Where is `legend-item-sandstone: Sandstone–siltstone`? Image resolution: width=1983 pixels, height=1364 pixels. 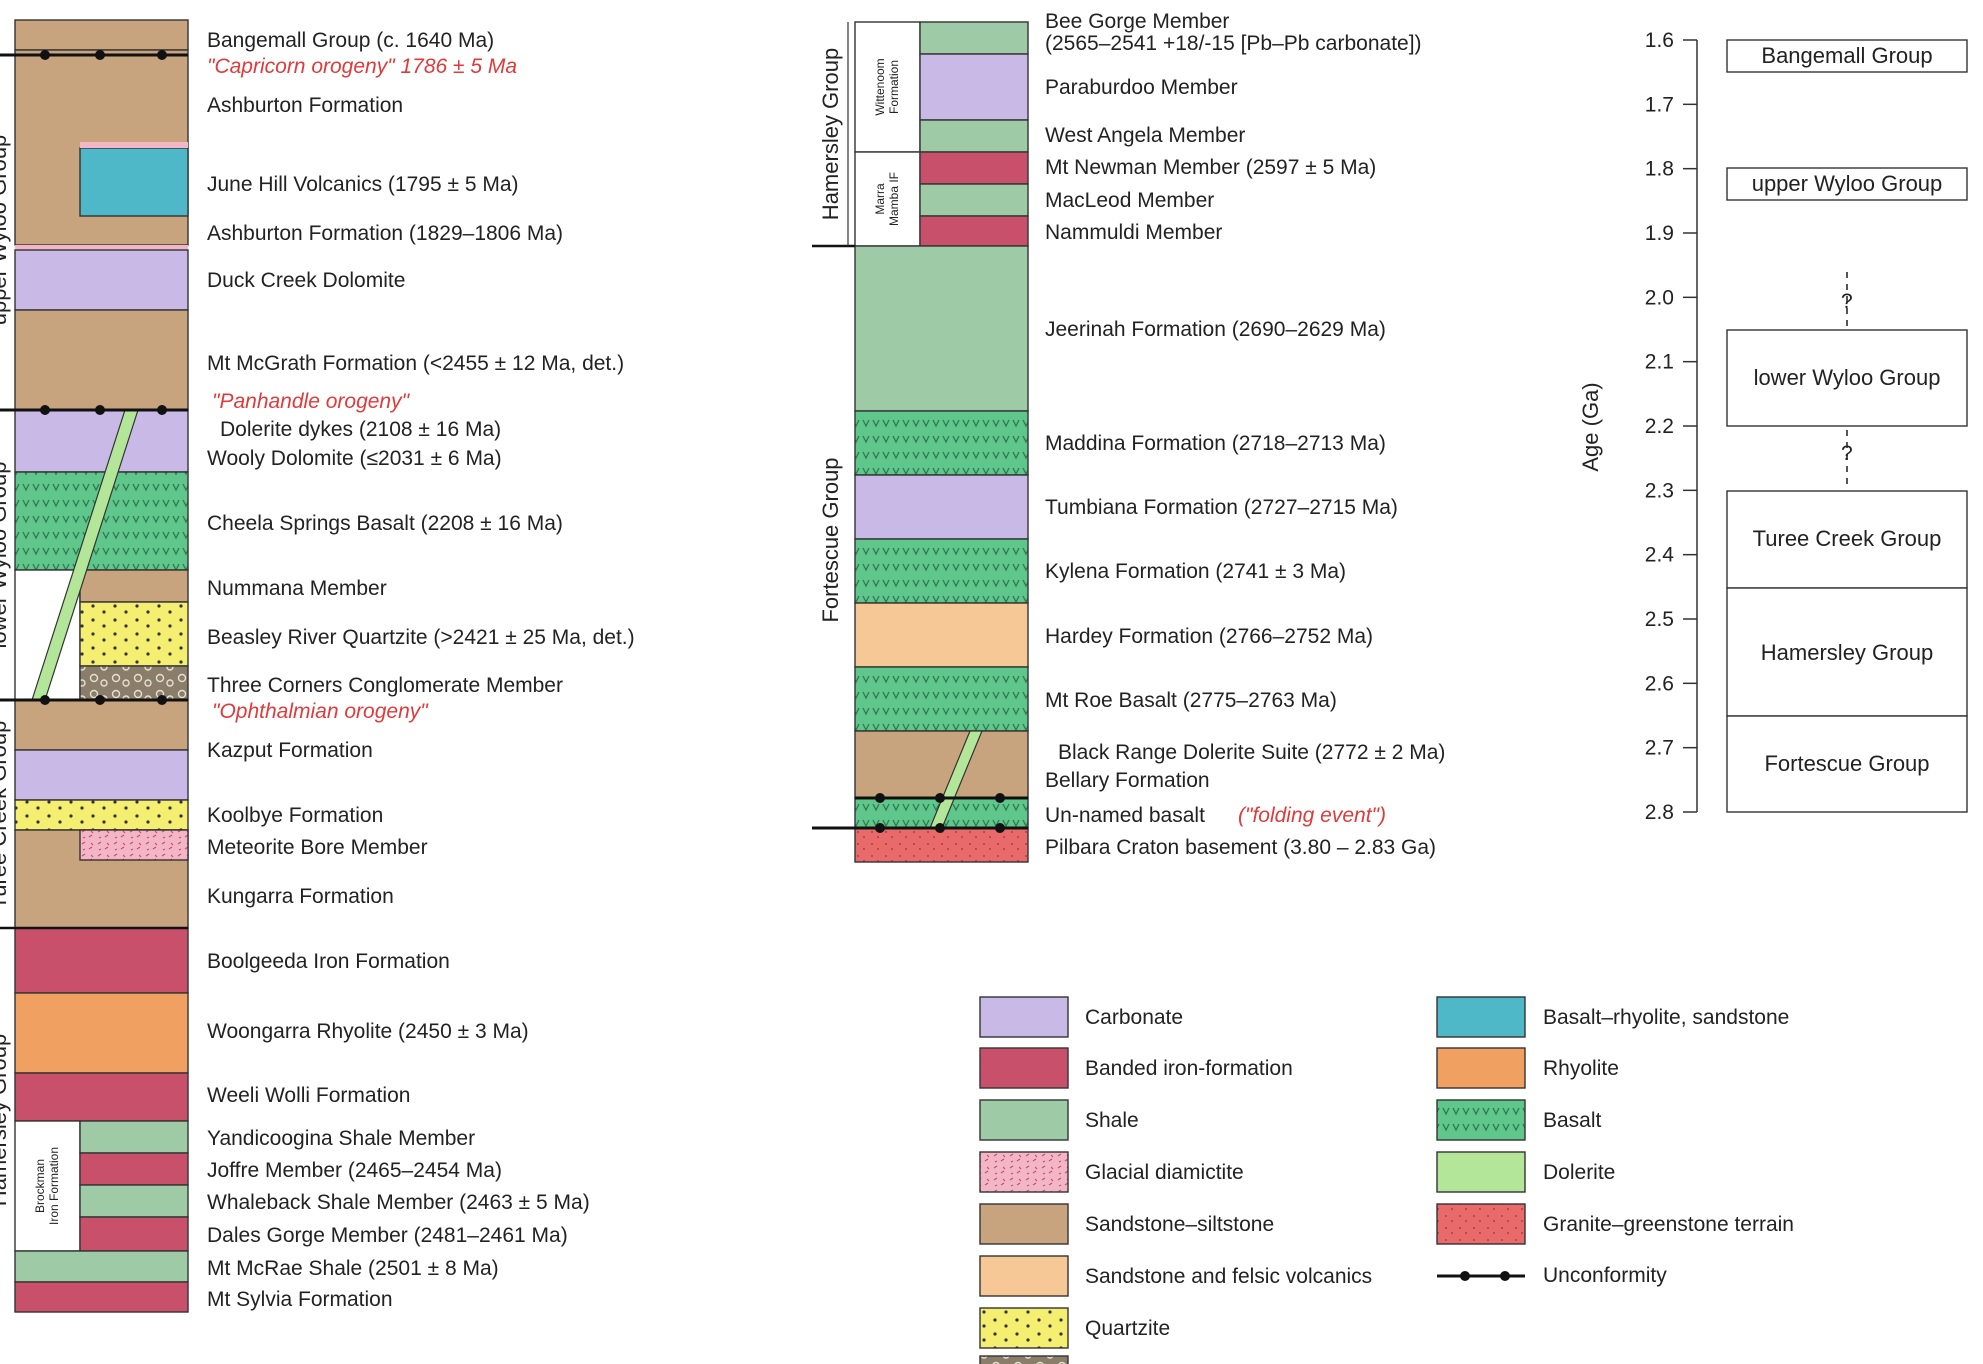
legend-item-sandstone: Sandstone–siltstone is located at coordinates (1126, 1224).